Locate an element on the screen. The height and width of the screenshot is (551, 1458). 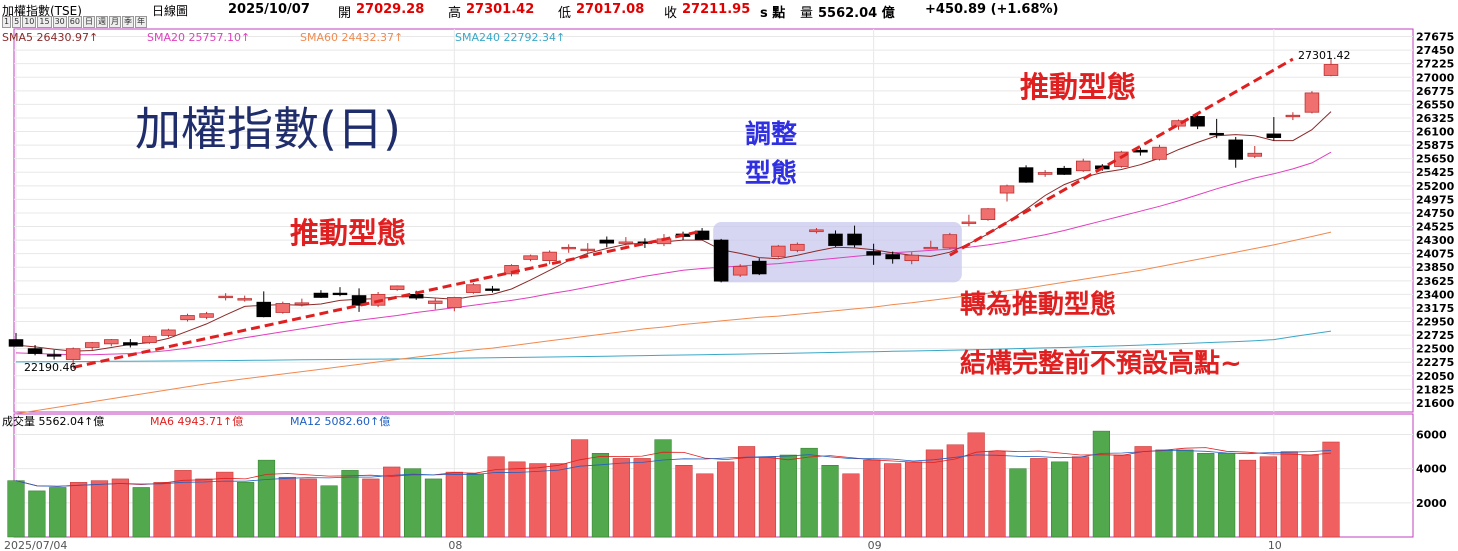
period-button-9: 季 is located at coordinates (127, 22).